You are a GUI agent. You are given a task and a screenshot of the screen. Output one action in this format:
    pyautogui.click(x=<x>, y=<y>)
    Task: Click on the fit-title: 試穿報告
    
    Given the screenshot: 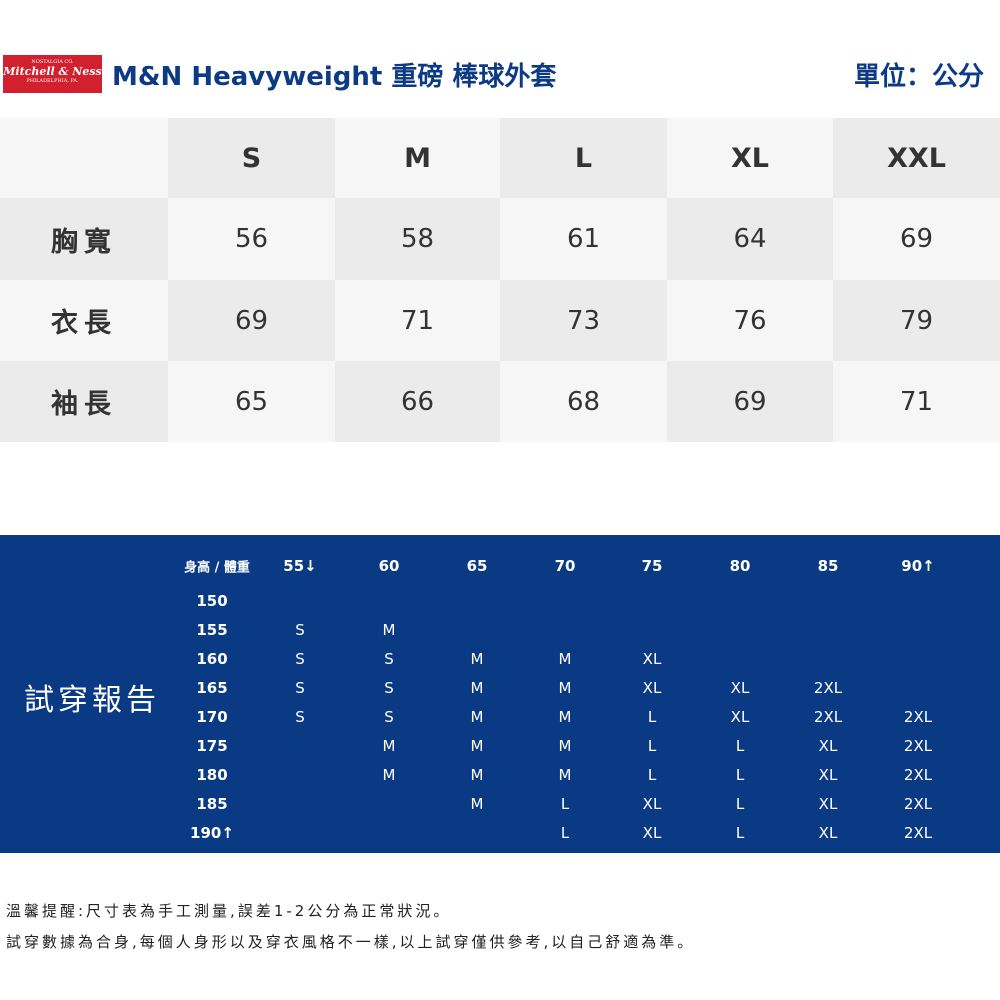 What is the action you would take?
    pyautogui.click(x=92, y=700)
    